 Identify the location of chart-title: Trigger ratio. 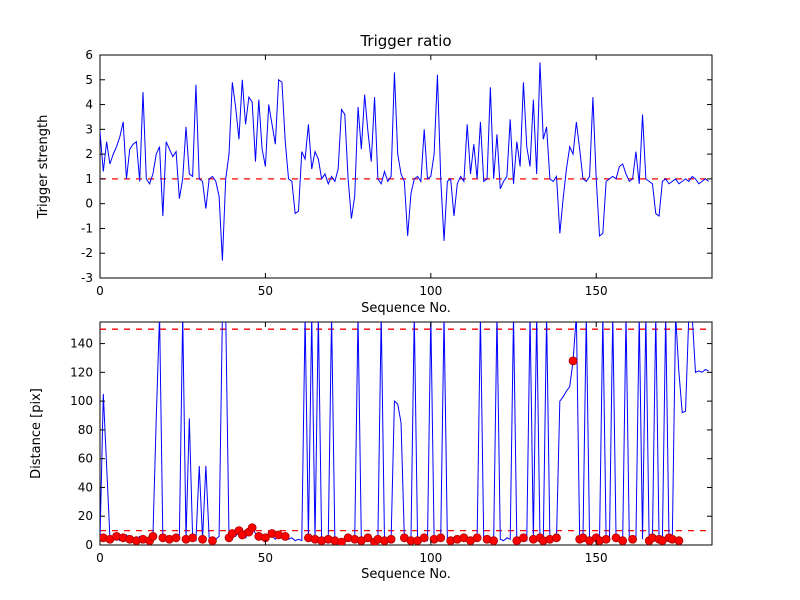
(405, 41).